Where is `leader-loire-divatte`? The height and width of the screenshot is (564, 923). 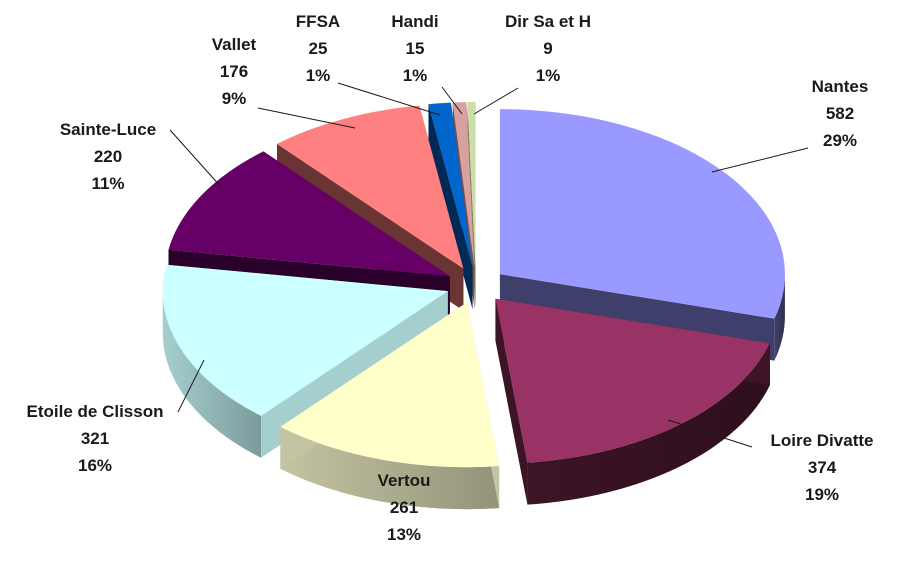 leader-loire-divatte is located at coordinates (710, 433).